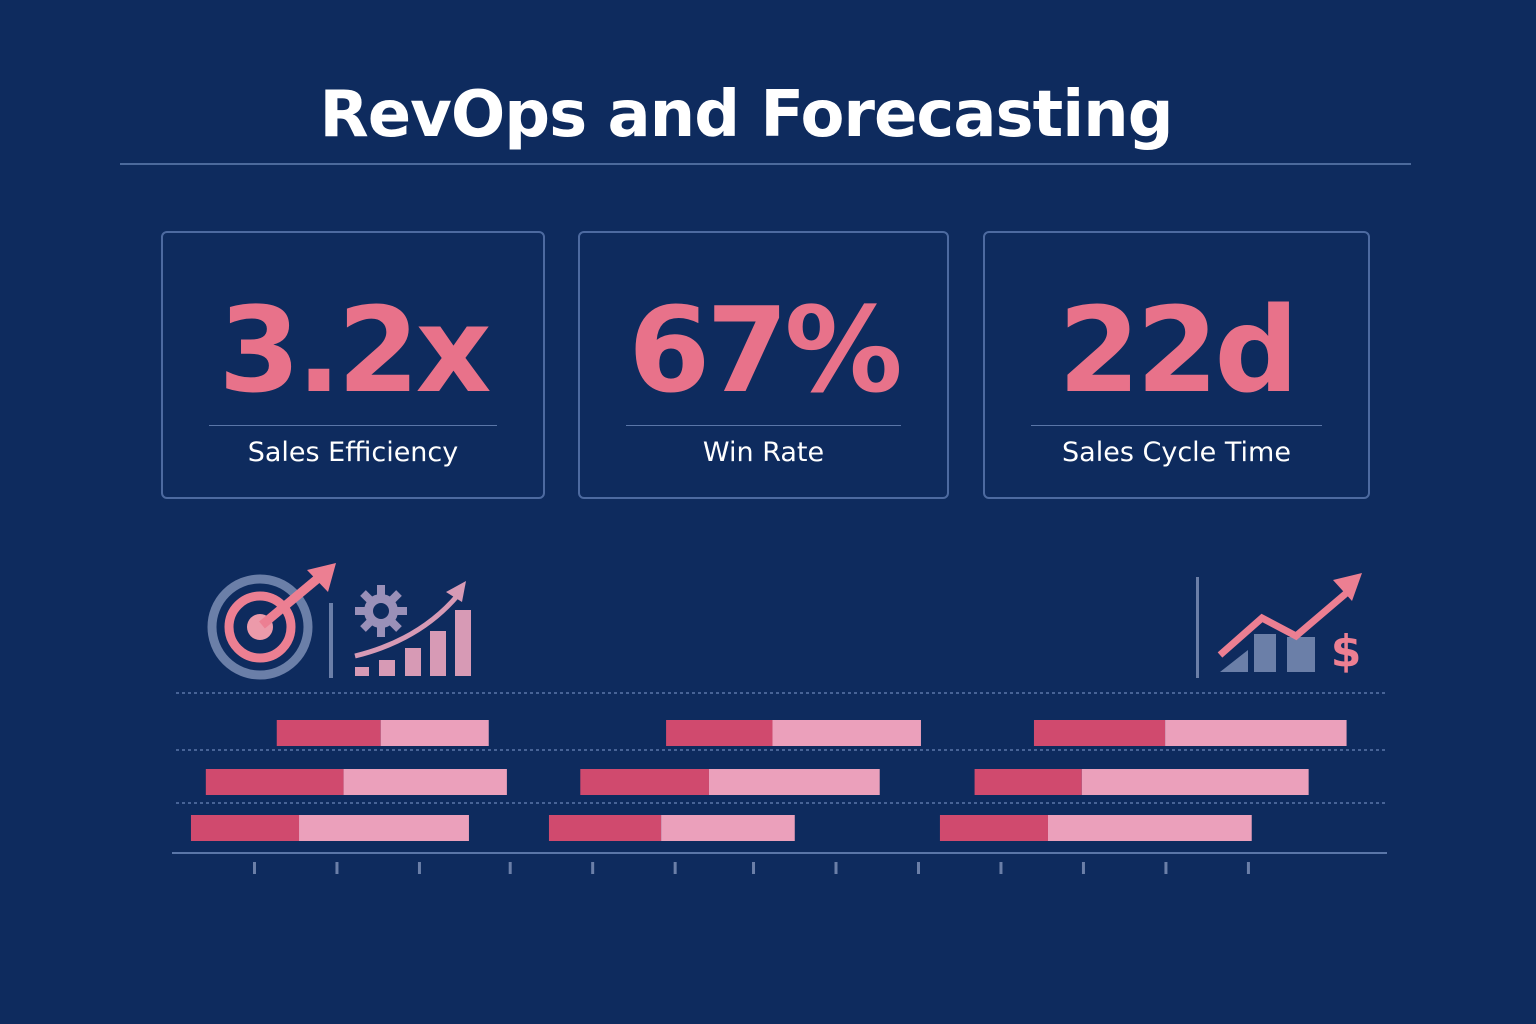  What do you see at coordinates (353, 452) in the screenshot?
I see `kpi-label: Sales Efficiency` at bounding box center [353, 452].